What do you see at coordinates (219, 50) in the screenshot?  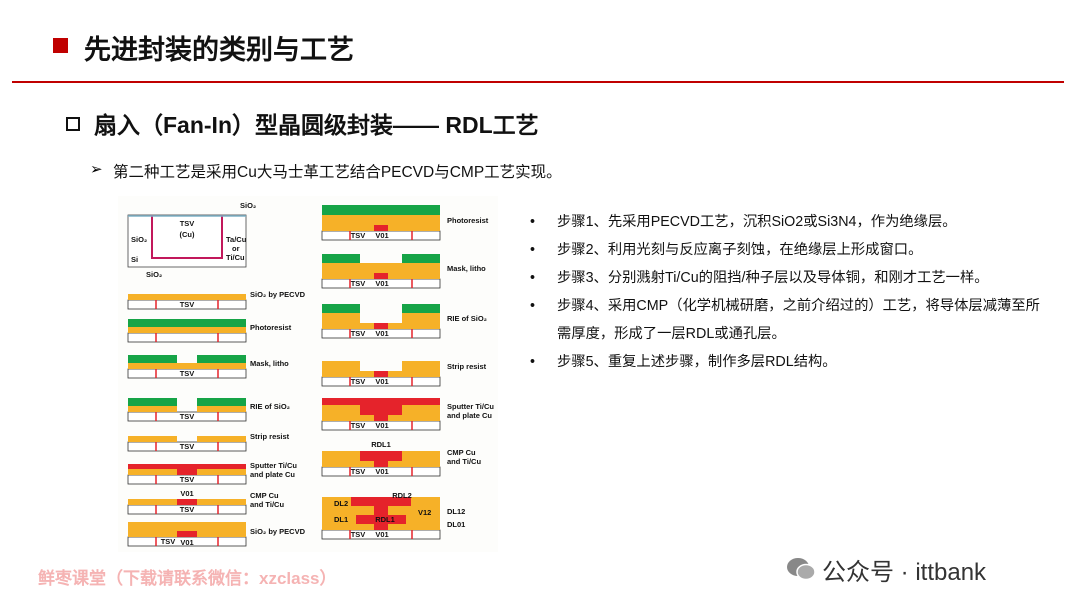 I see `slide-title: 先进封装的类别与工艺` at bounding box center [219, 50].